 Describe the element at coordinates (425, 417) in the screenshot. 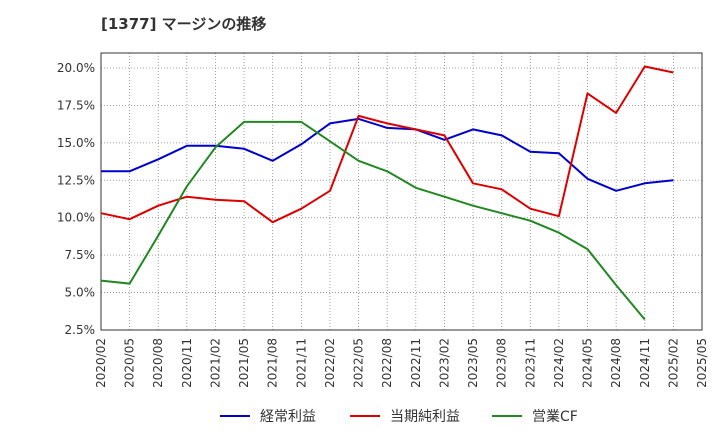

I see `legend-label: 当期純利益` at that location.